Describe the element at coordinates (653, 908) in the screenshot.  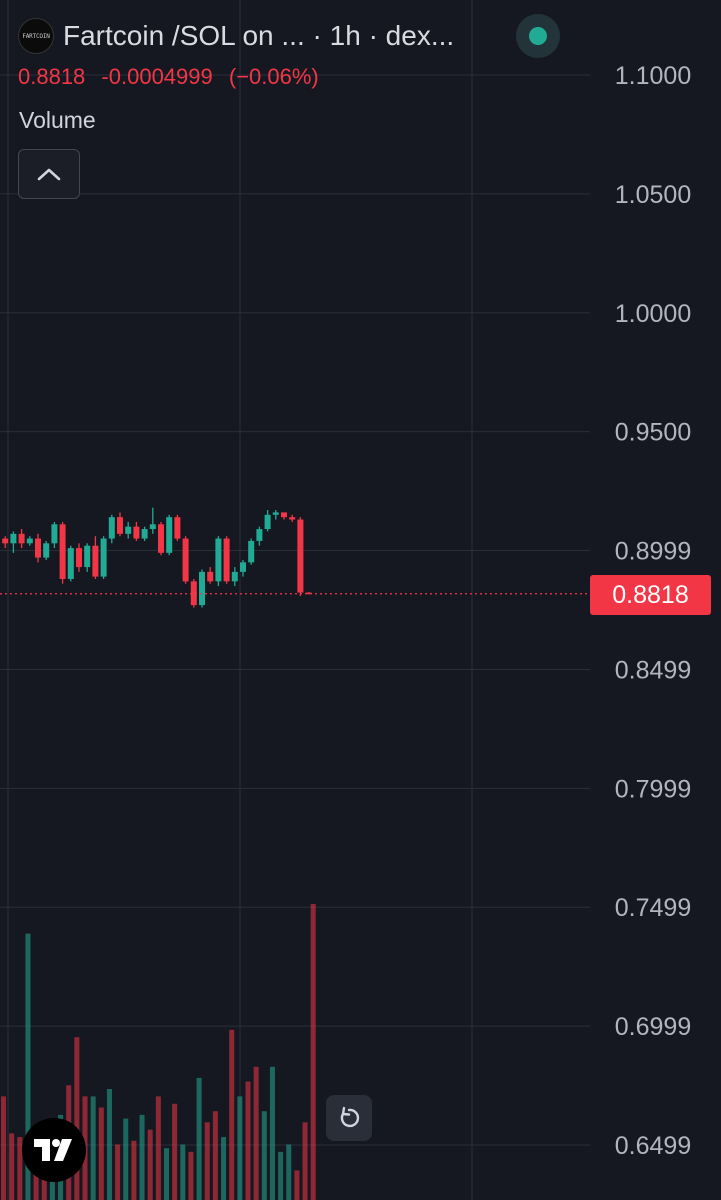
I see `price-tick-label: 0.7499` at that location.